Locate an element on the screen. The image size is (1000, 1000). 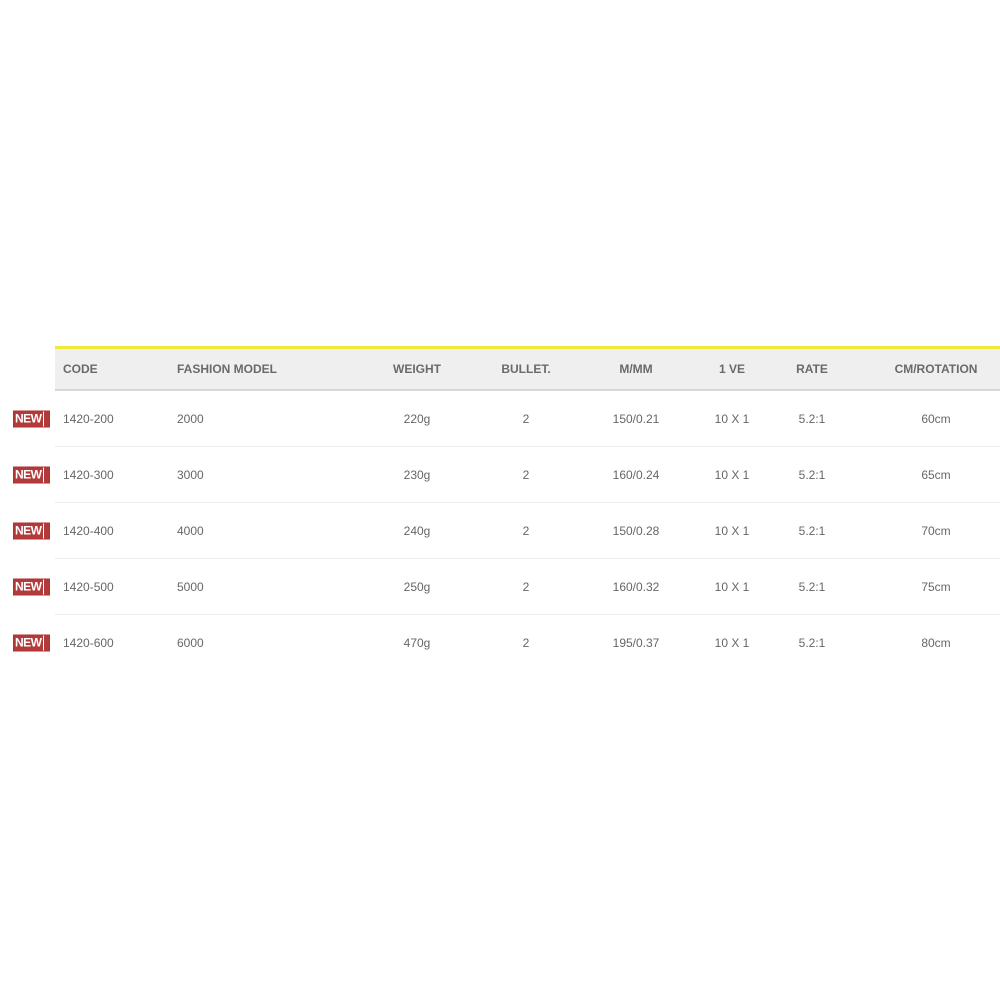
cell-cm-rotation: 60cm is located at coordinates (936, 418).